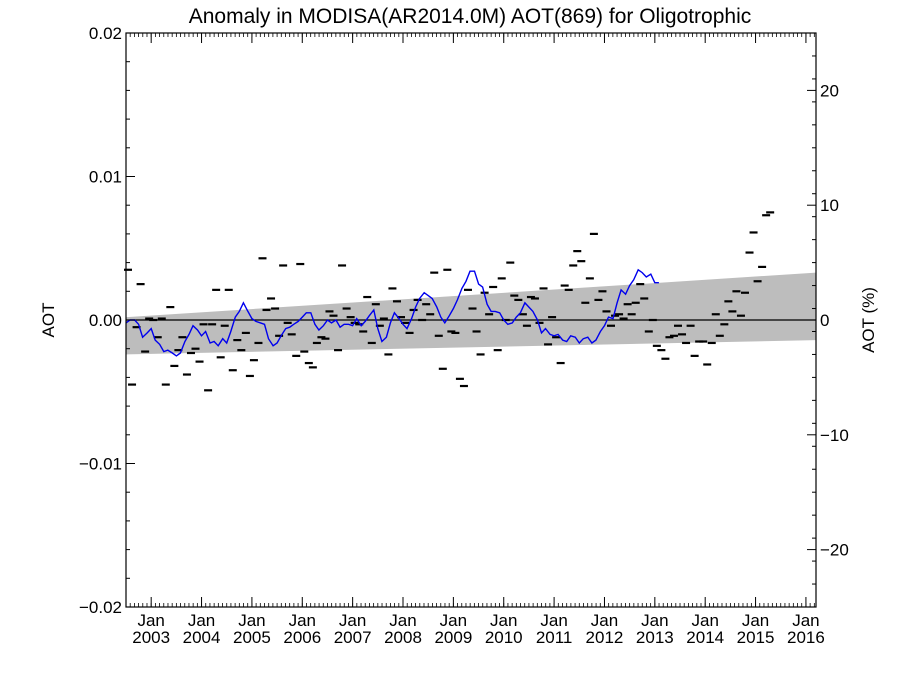  What do you see at coordinates (403, 637) in the screenshot?
I see `x-tick-year: 2008` at bounding box center [403, 637].